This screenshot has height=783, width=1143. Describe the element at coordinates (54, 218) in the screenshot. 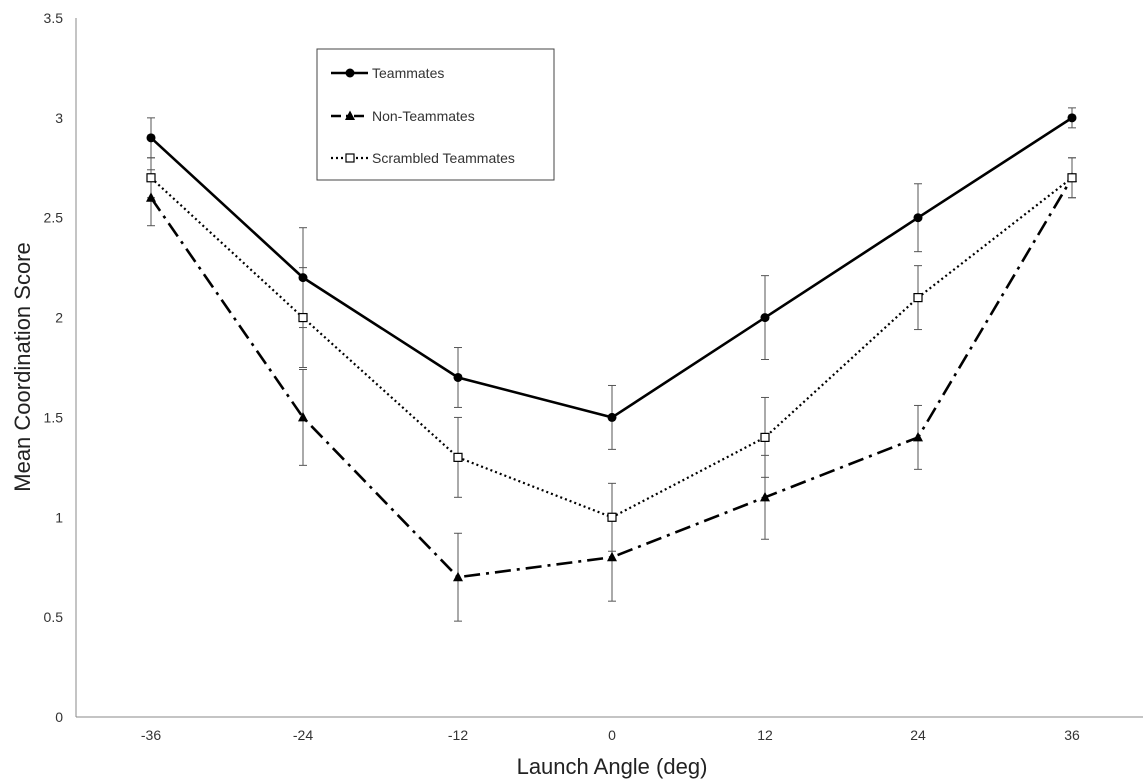

I see `y-tick-label: 2.5` at that location.